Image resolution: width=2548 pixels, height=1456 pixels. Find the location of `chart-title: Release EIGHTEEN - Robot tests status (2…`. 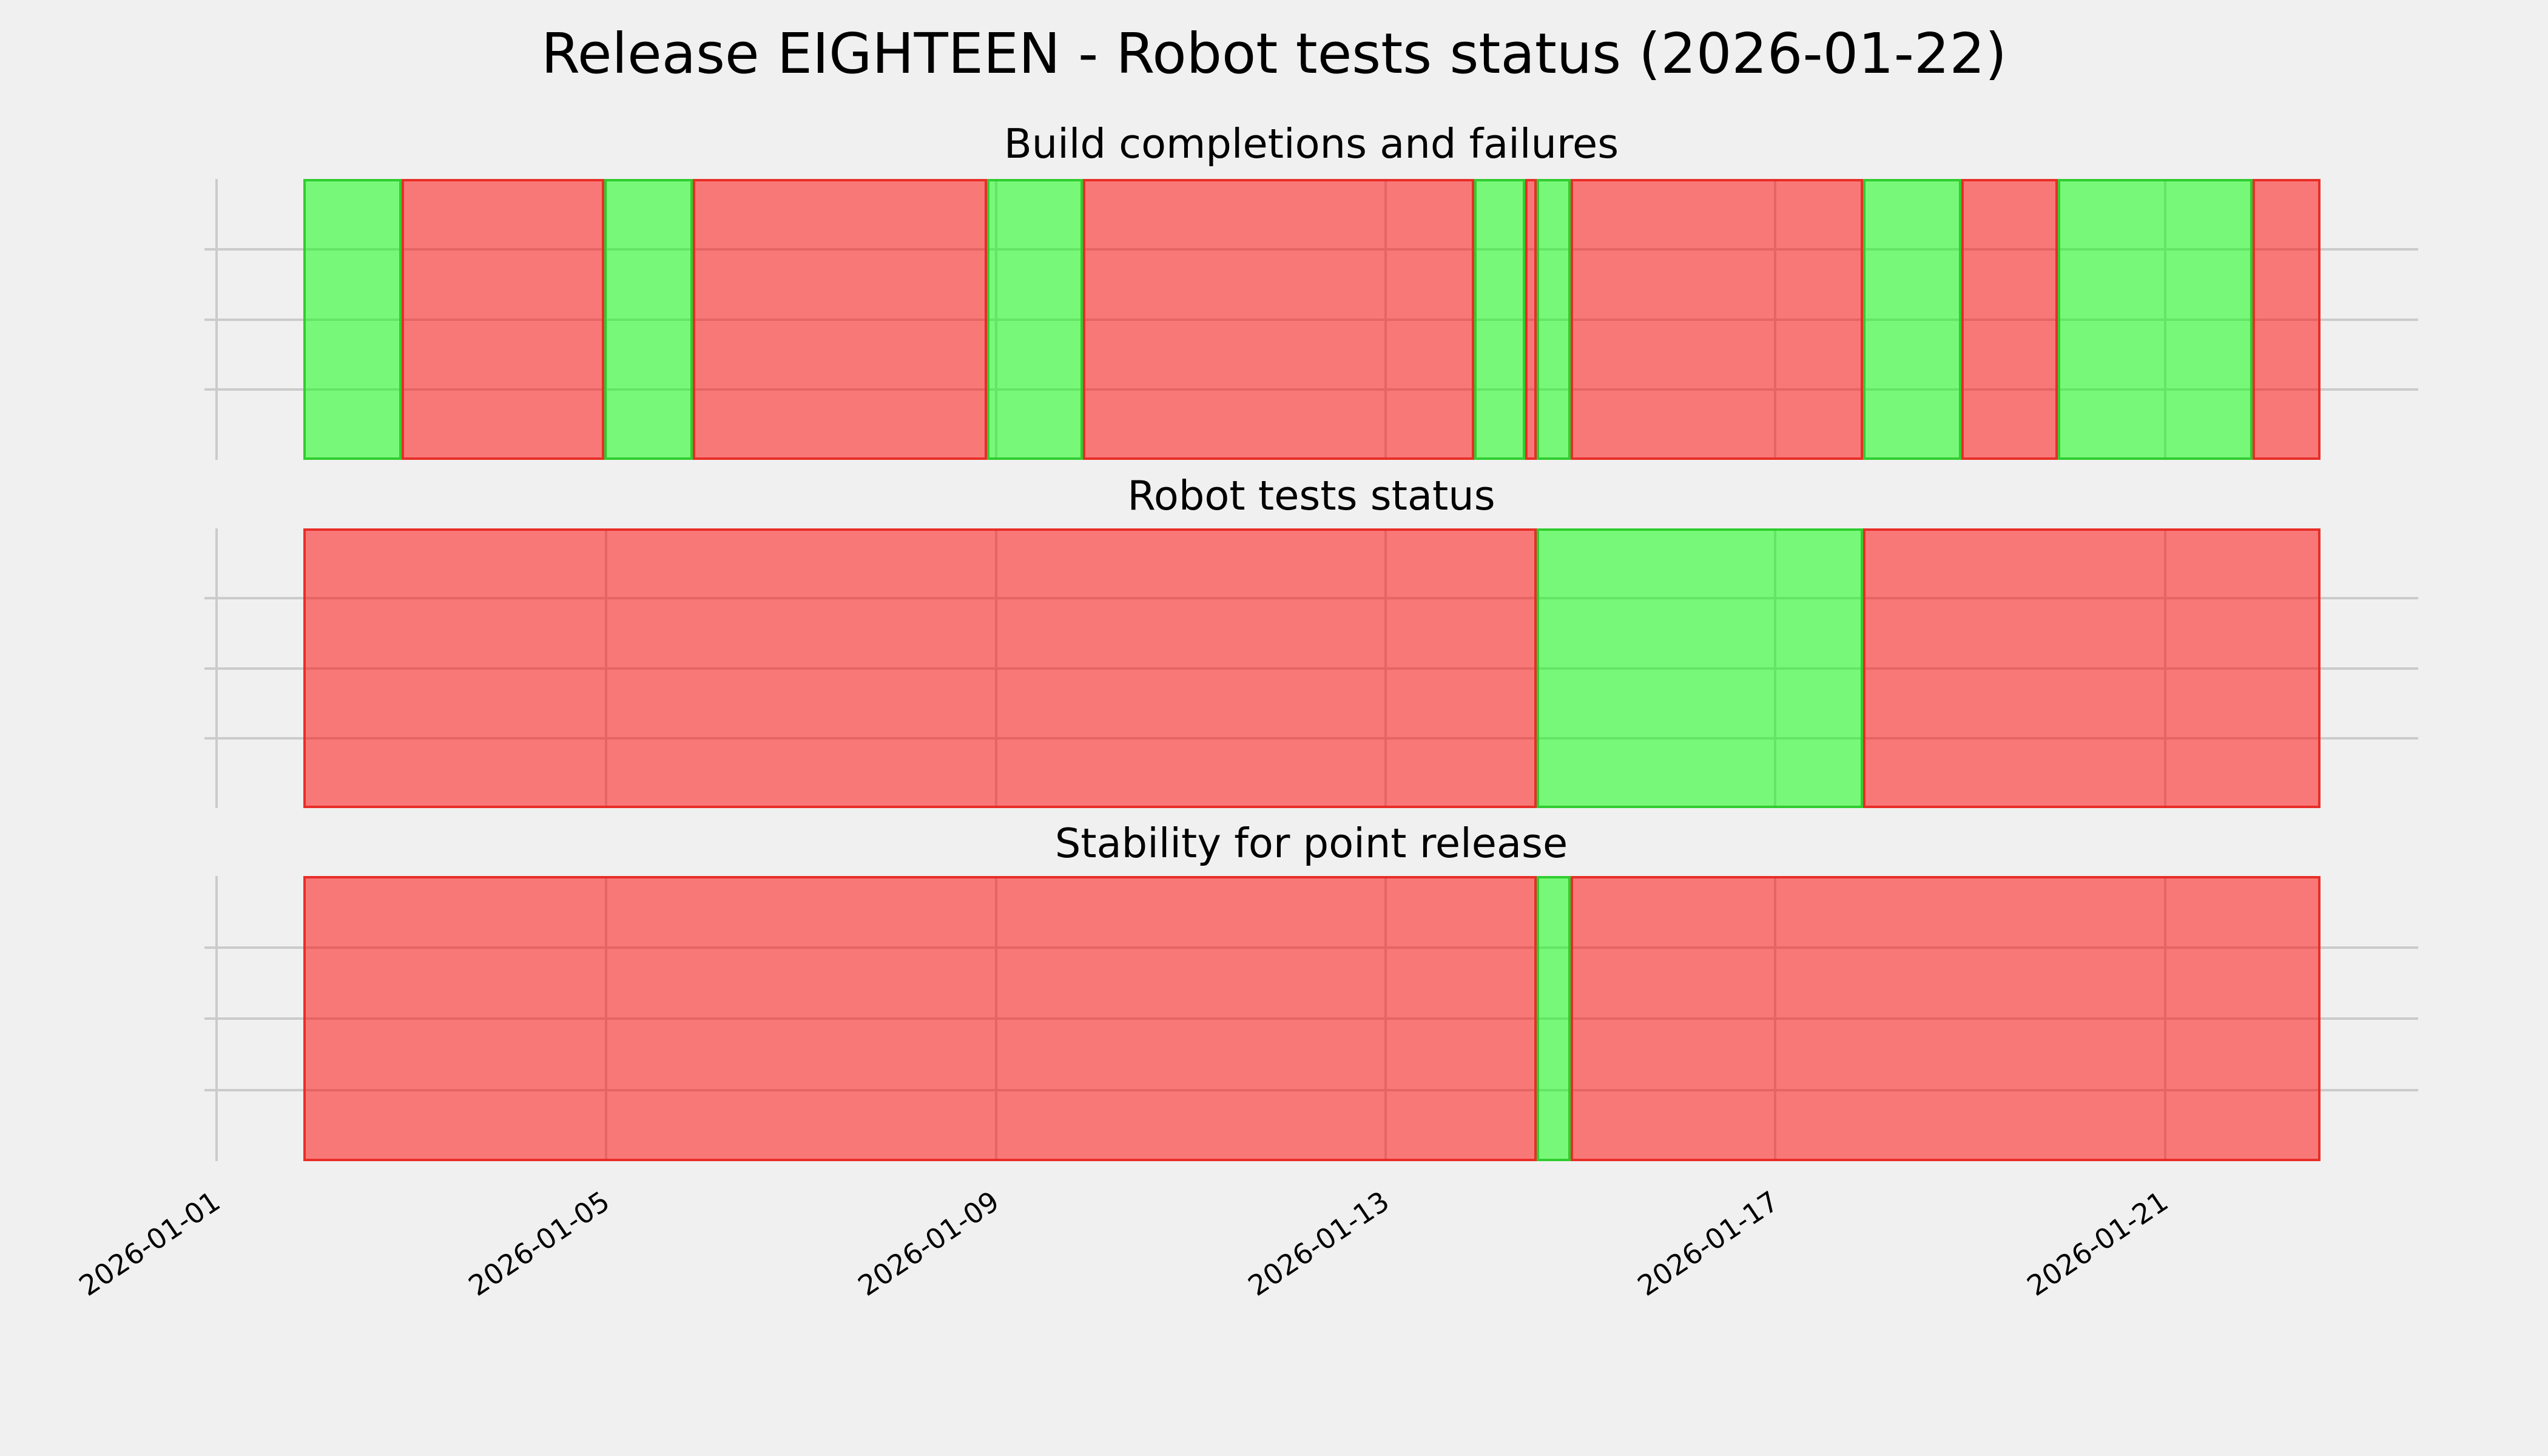

chart-title: Release EIGHTEEN - Robot tests status (2… is located at coordinates (1274, 53).